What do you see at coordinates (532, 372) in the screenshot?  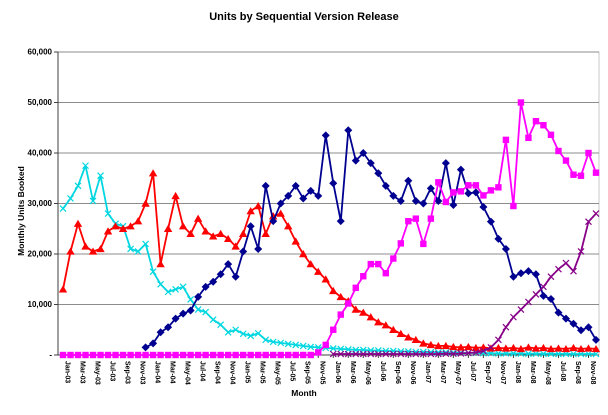 I see `x-tick-label: Mar-08` at bounding box center [532, 372].